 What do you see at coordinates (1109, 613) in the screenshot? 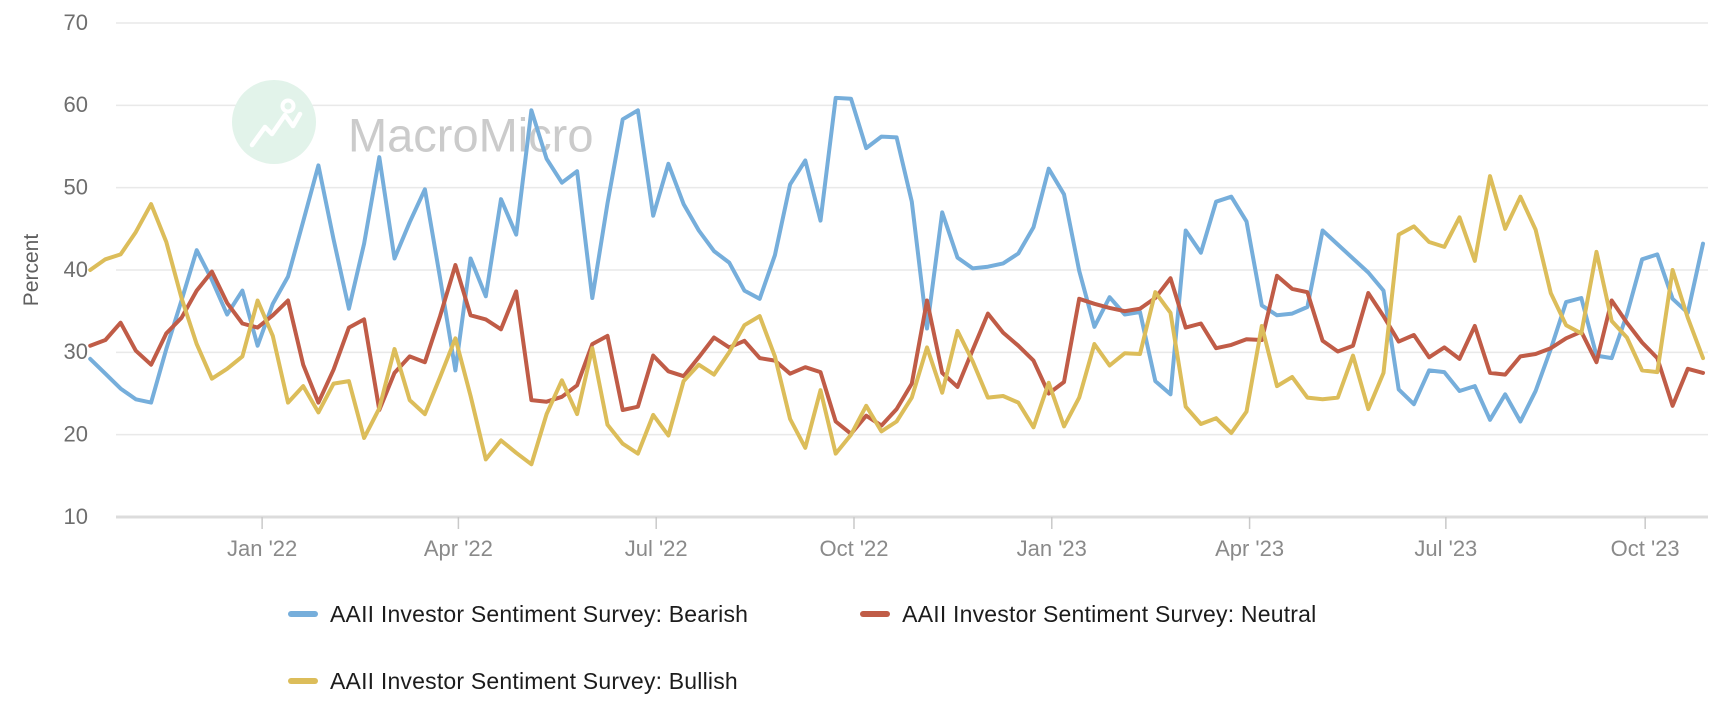
I see `legend-label-neutral: AAII Investor Sentiment Survey: Neutral` at bounding box center [1109, 613].